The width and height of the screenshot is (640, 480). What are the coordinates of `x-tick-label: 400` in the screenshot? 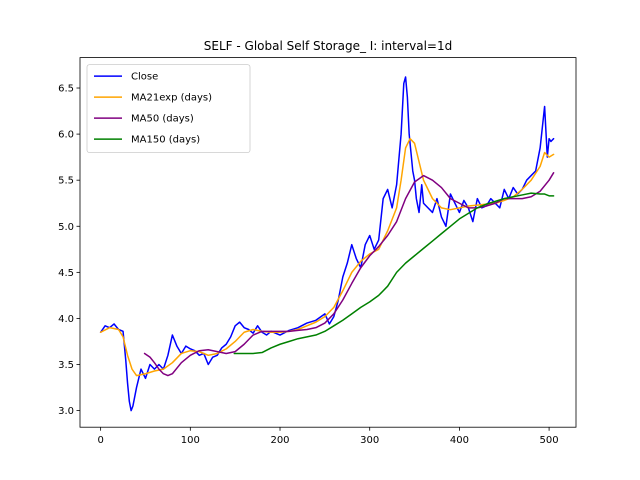 It's located at (459, 440).